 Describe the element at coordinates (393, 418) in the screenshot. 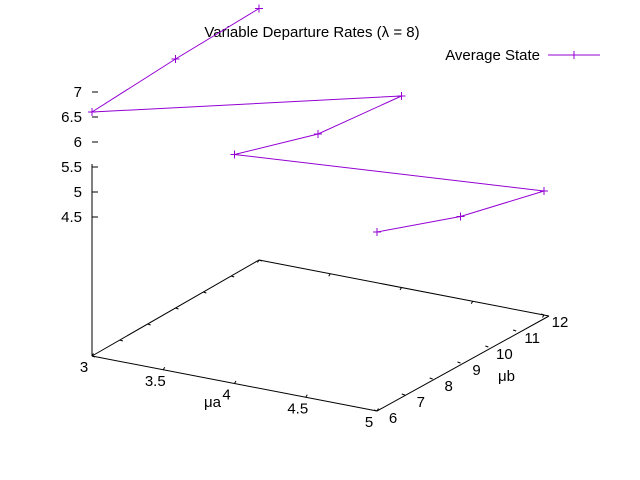

I see `y-tick-label: 6` at that location.